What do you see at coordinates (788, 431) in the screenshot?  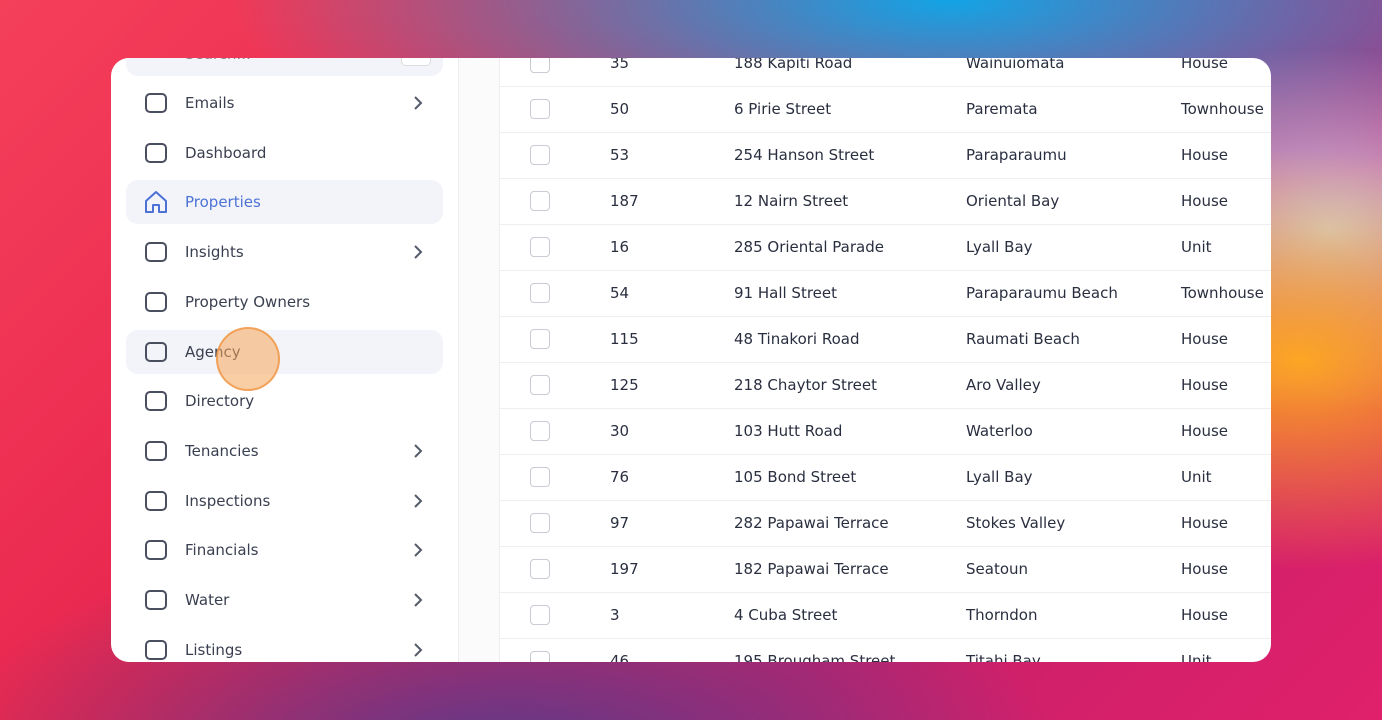 I see `address: 103 Hutt Road` at bounding box center [788, 431].